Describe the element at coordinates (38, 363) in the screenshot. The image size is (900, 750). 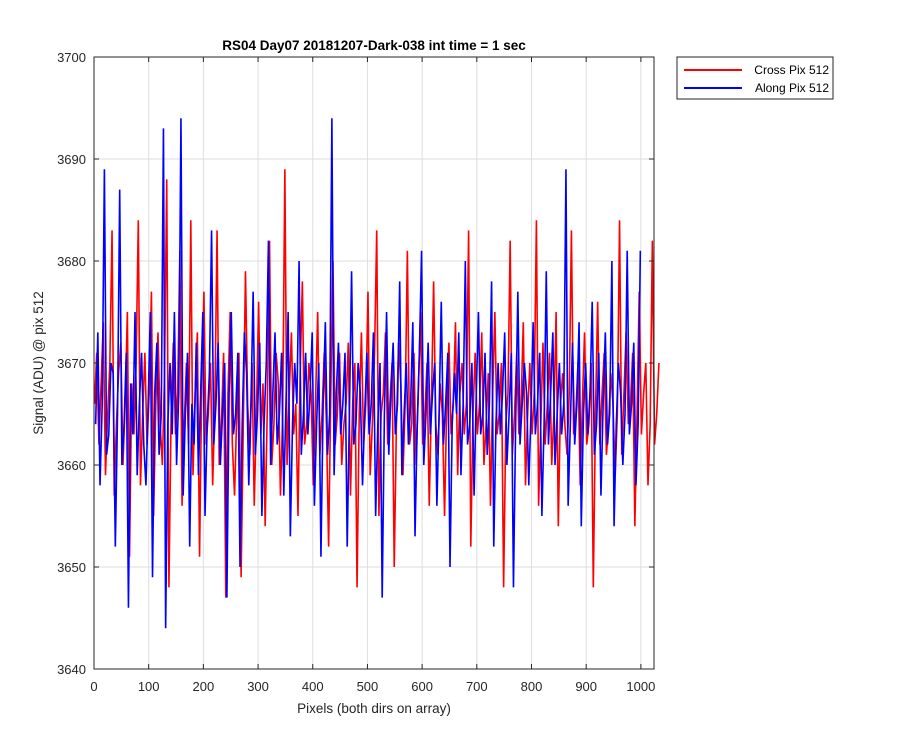
I see `y-axis-label: Signal (ADU) @ pix 512` at that location.